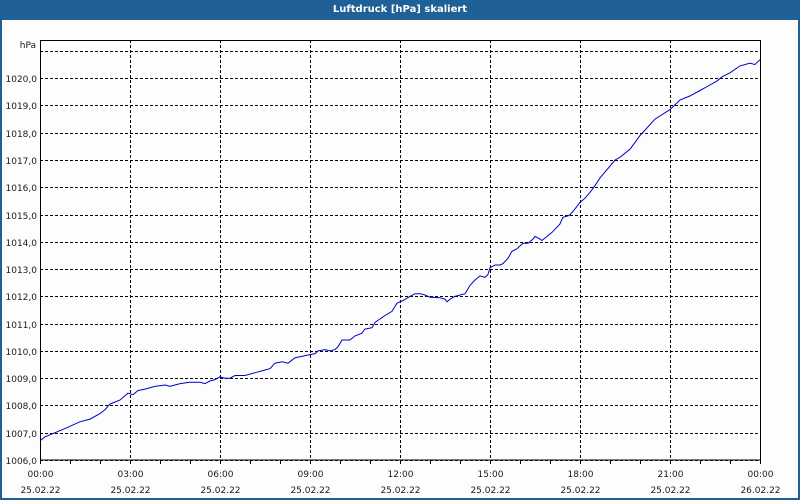  Describe the element at coordinates (221, 475) in the screenshot. I see `x-tick-time-label: 06:00` at that location.